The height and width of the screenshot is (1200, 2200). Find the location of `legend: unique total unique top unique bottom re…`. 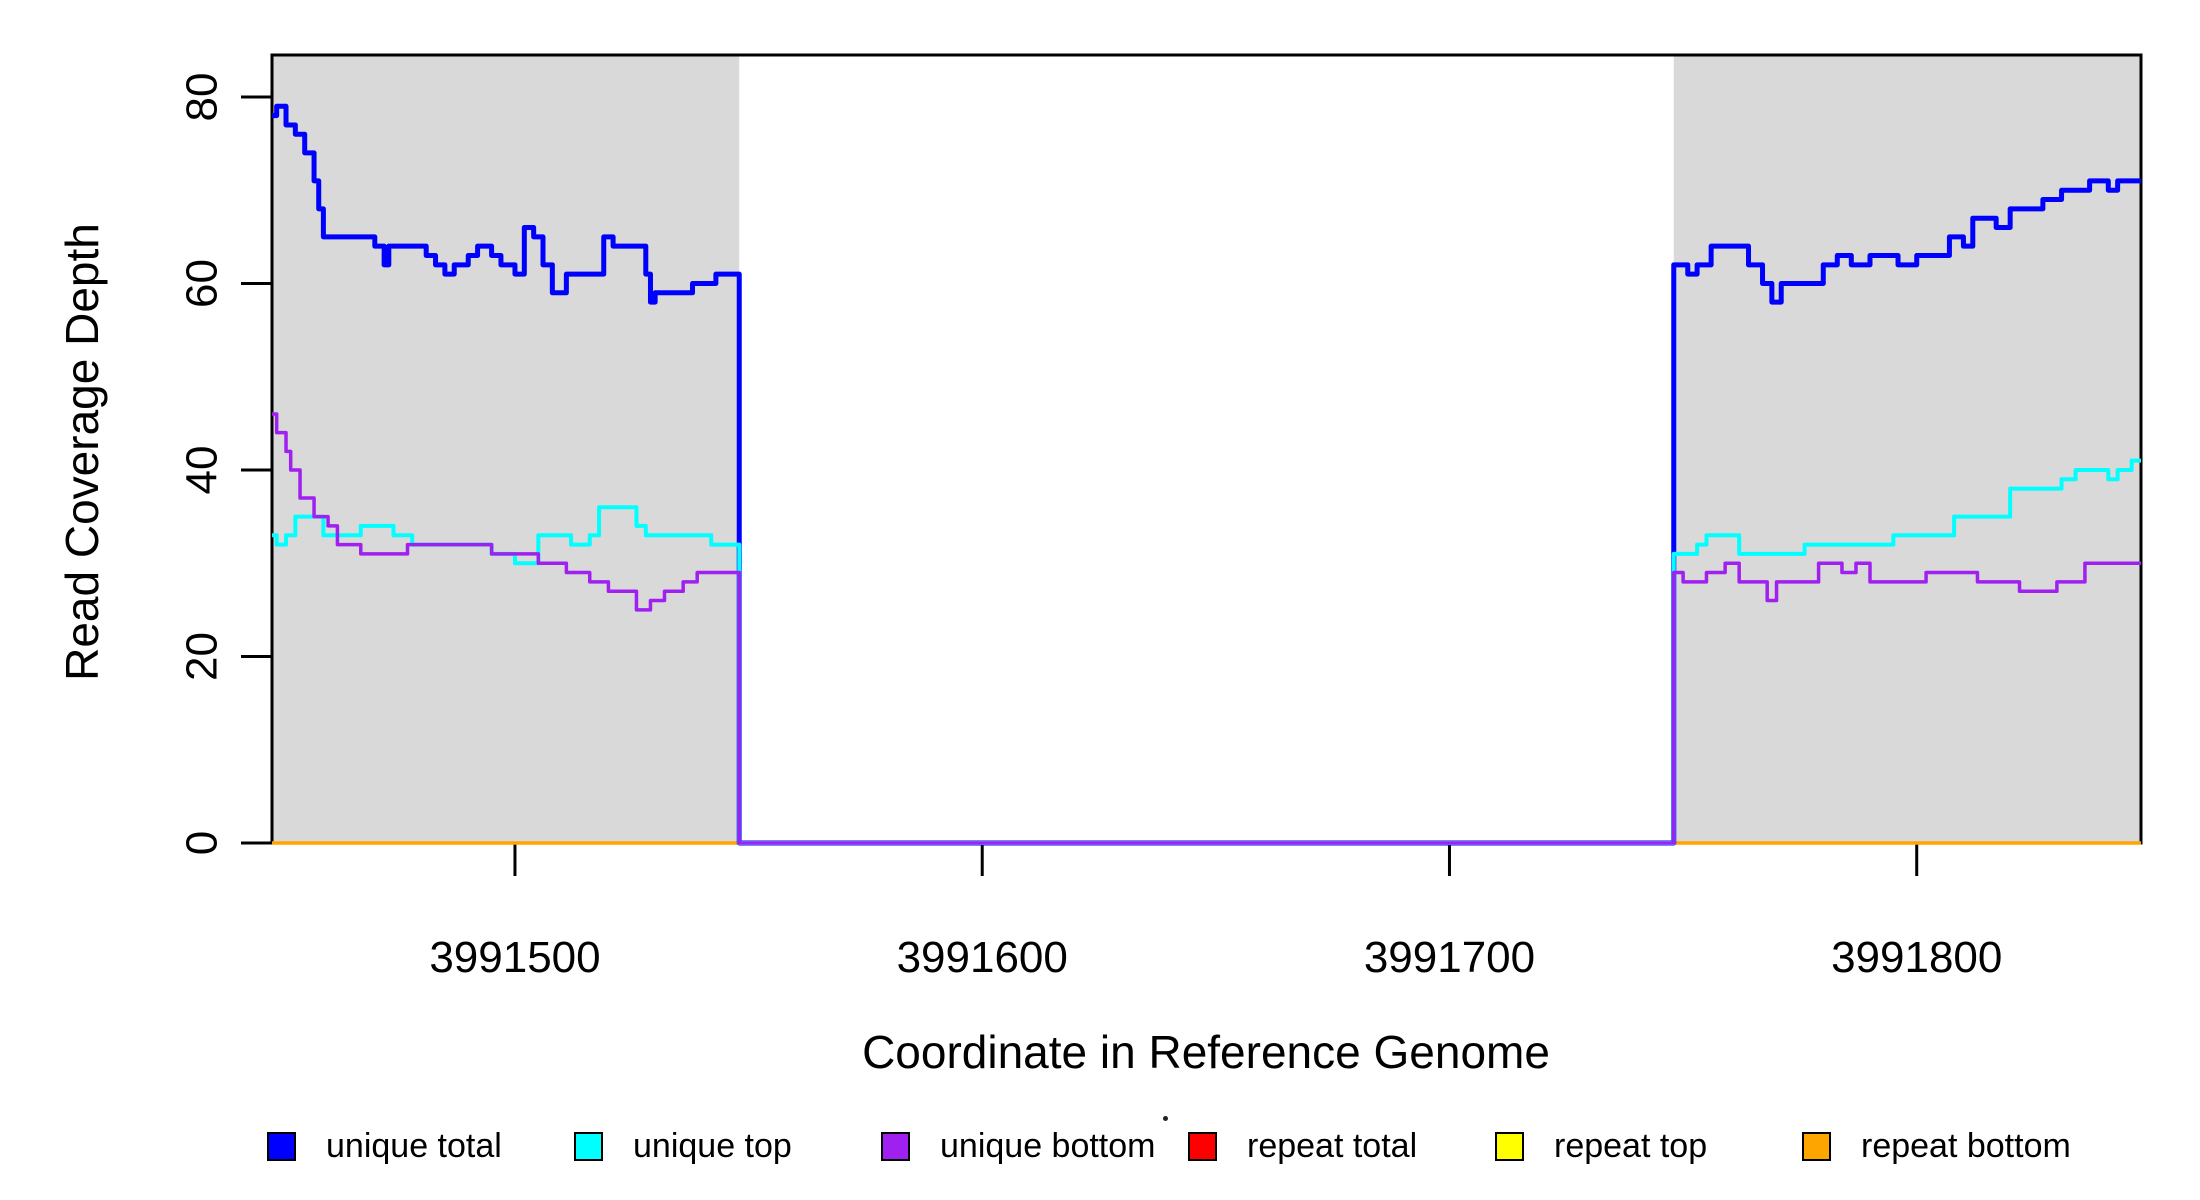

legend: unique total unique top unique bottom re… is located at coordinates (1188, 1146).